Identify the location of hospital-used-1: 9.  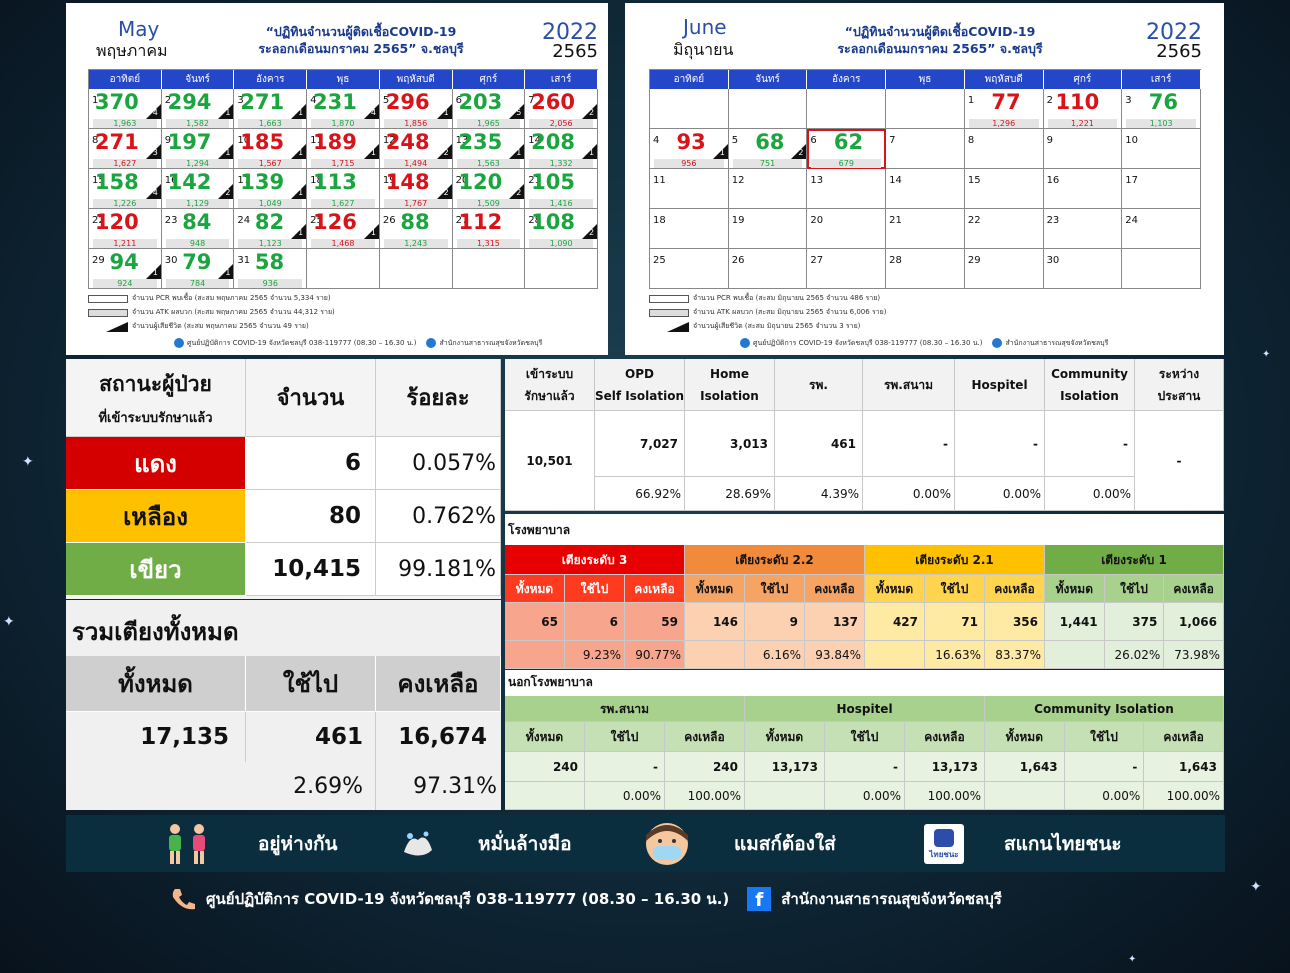
(775, 622).